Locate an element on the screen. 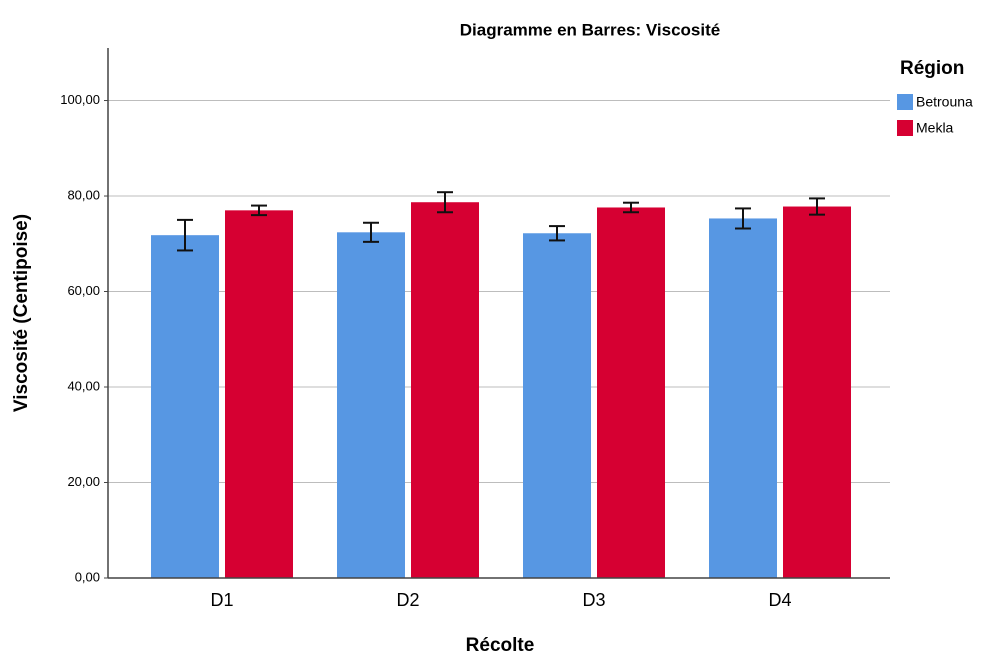 The height and width of the screenshot is (655, 993). legend-label: Mekla is located at coordinates (935, 128).